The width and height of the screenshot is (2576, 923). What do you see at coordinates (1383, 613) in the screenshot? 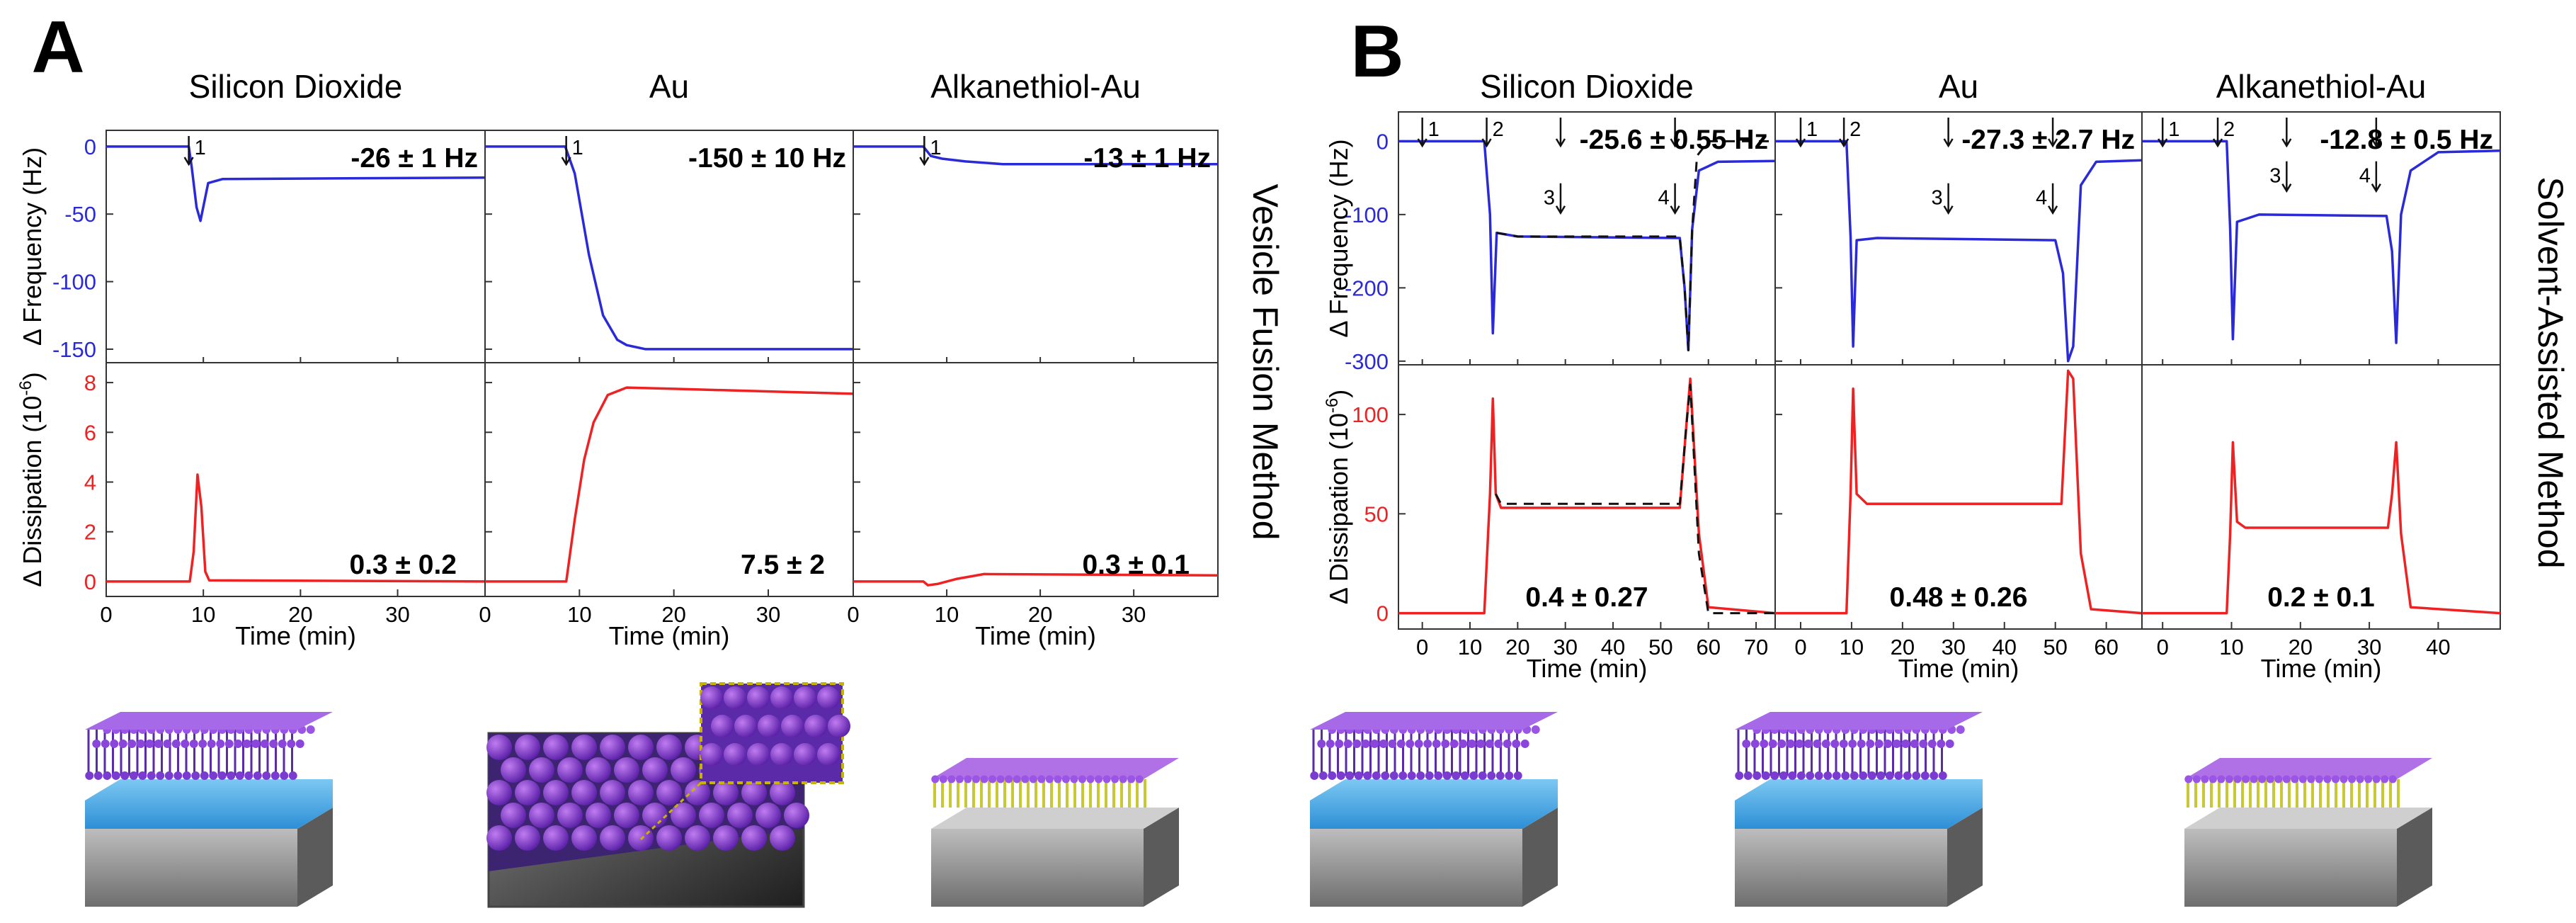
I see `y-tick-label: 0` at bounding box center [1383, 613].